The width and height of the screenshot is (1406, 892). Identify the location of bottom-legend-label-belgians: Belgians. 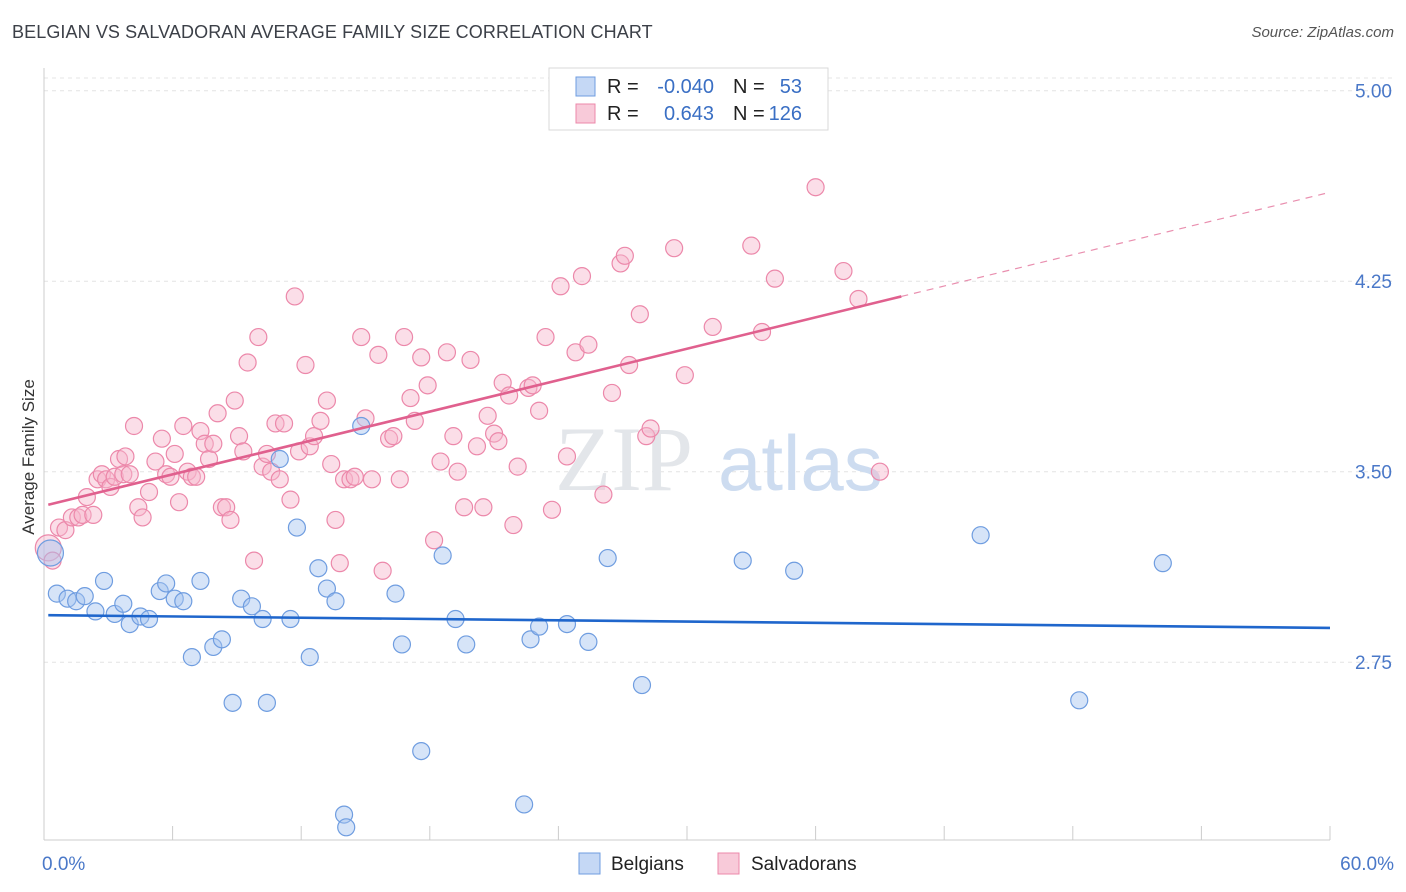
(647, 864).